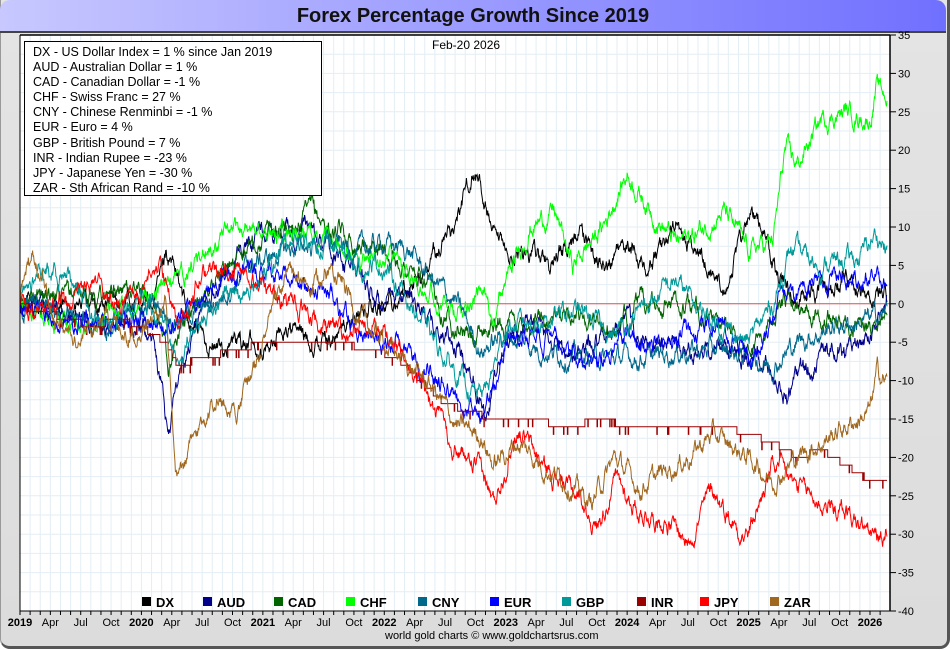  I want to click on legend-label: DX, so click(165, 602).